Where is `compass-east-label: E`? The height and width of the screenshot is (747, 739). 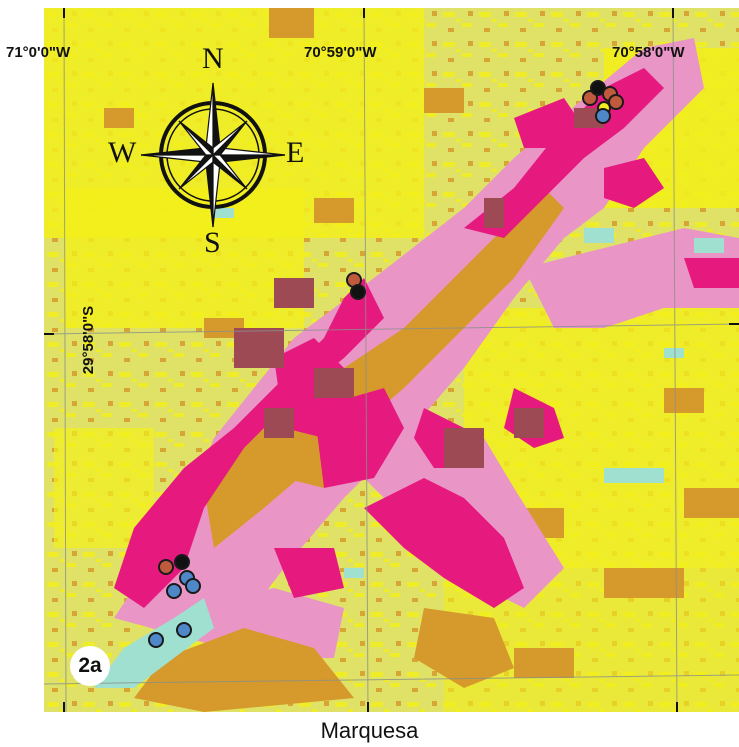 compass-east-label: E is located at coordinates (295, 152).